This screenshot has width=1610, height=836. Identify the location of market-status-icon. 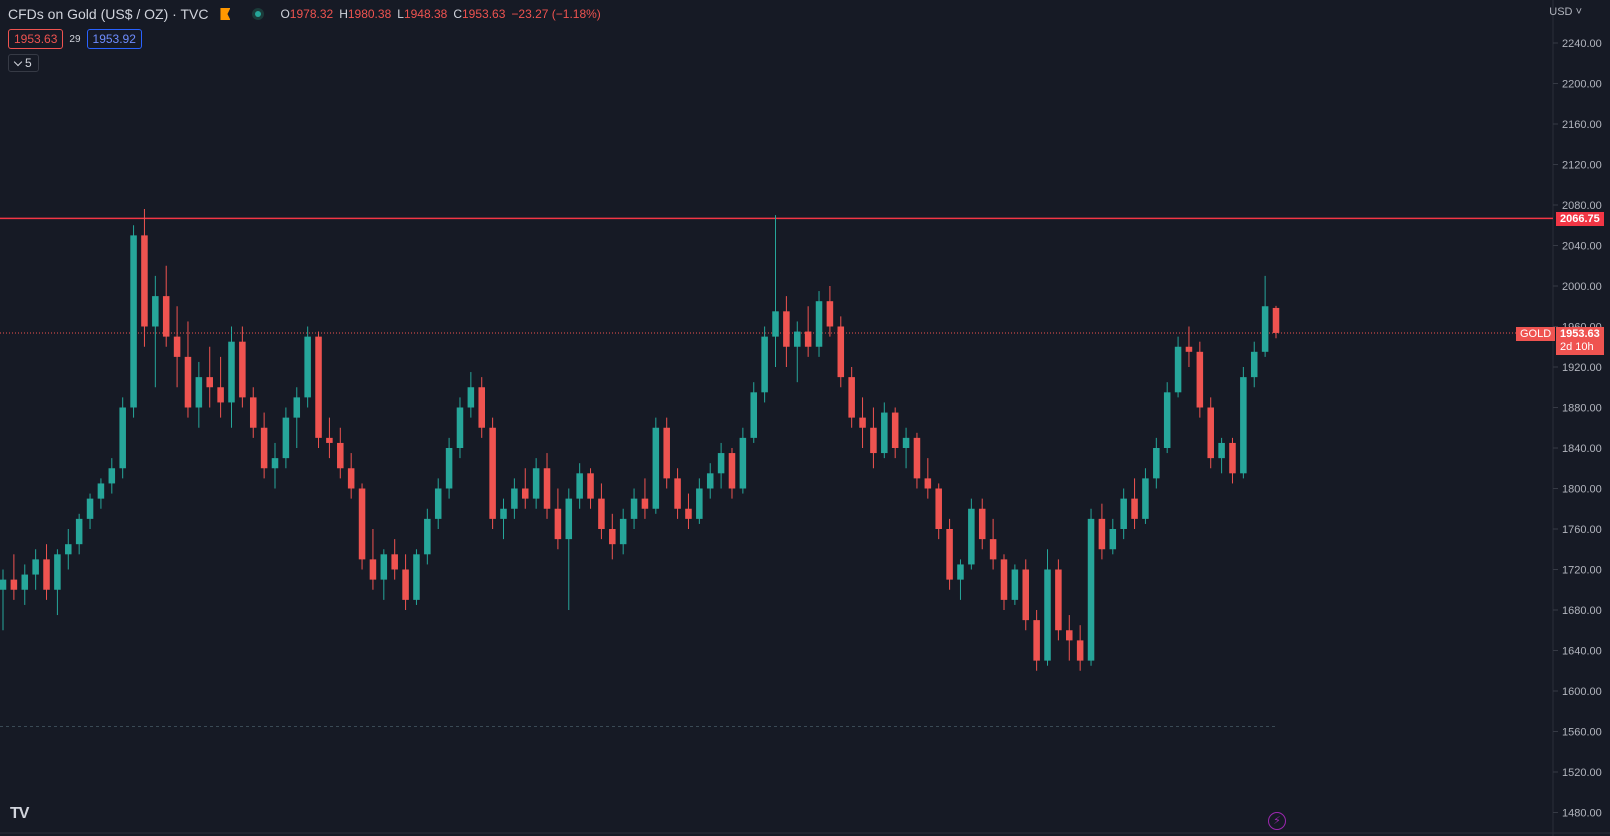
(258, 14).